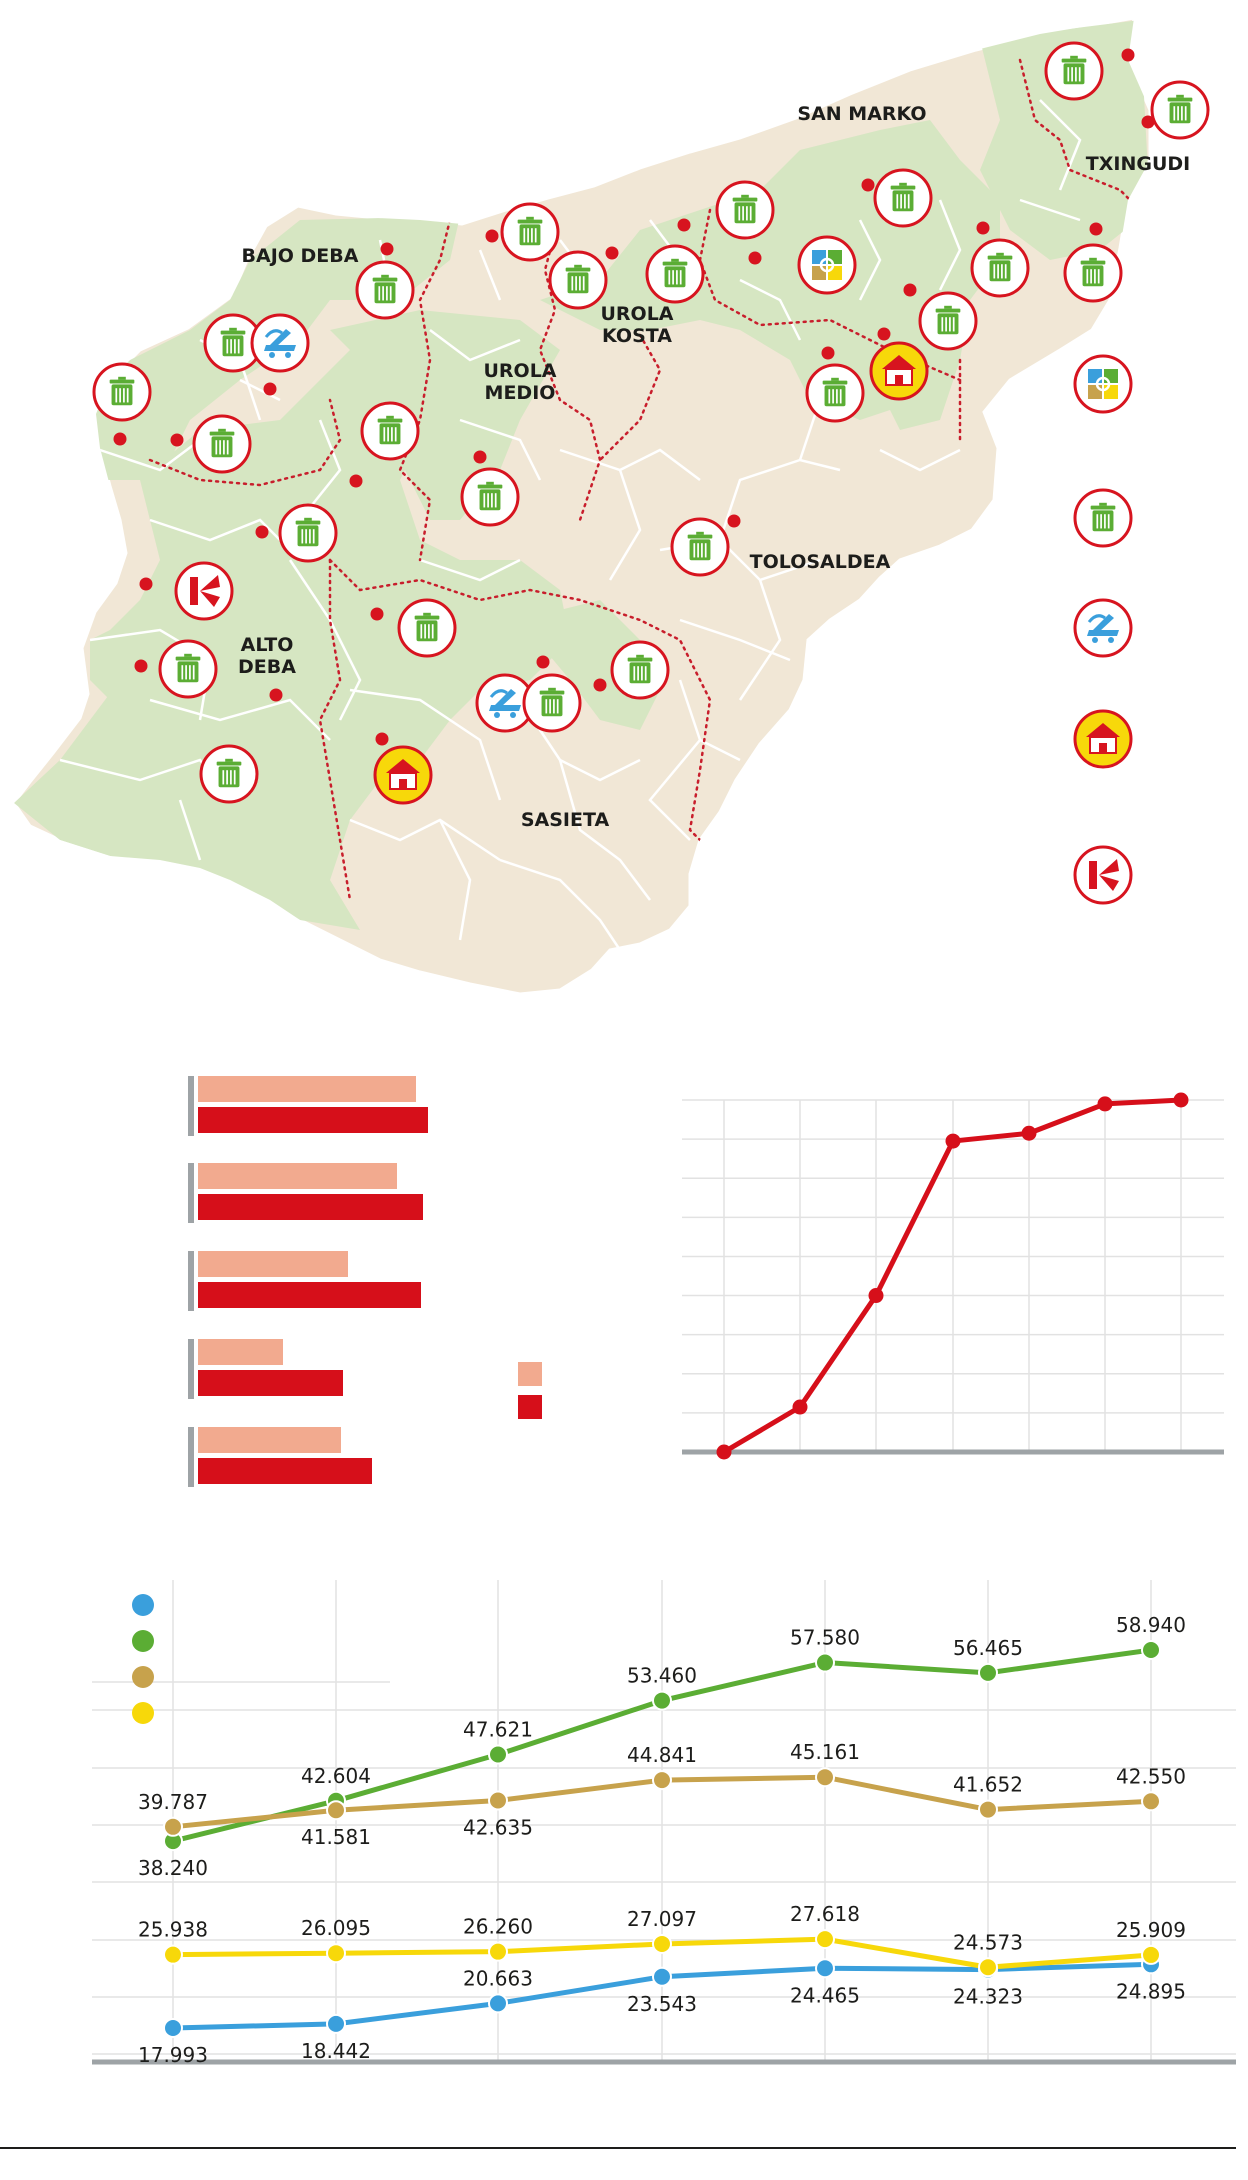 The height and width of the screenshot is (2180, 1248). What do you see at coordinates (1103, 875) in the screenshot?
I see `compost-leaf-icon` at bounding box center [1103, 875].